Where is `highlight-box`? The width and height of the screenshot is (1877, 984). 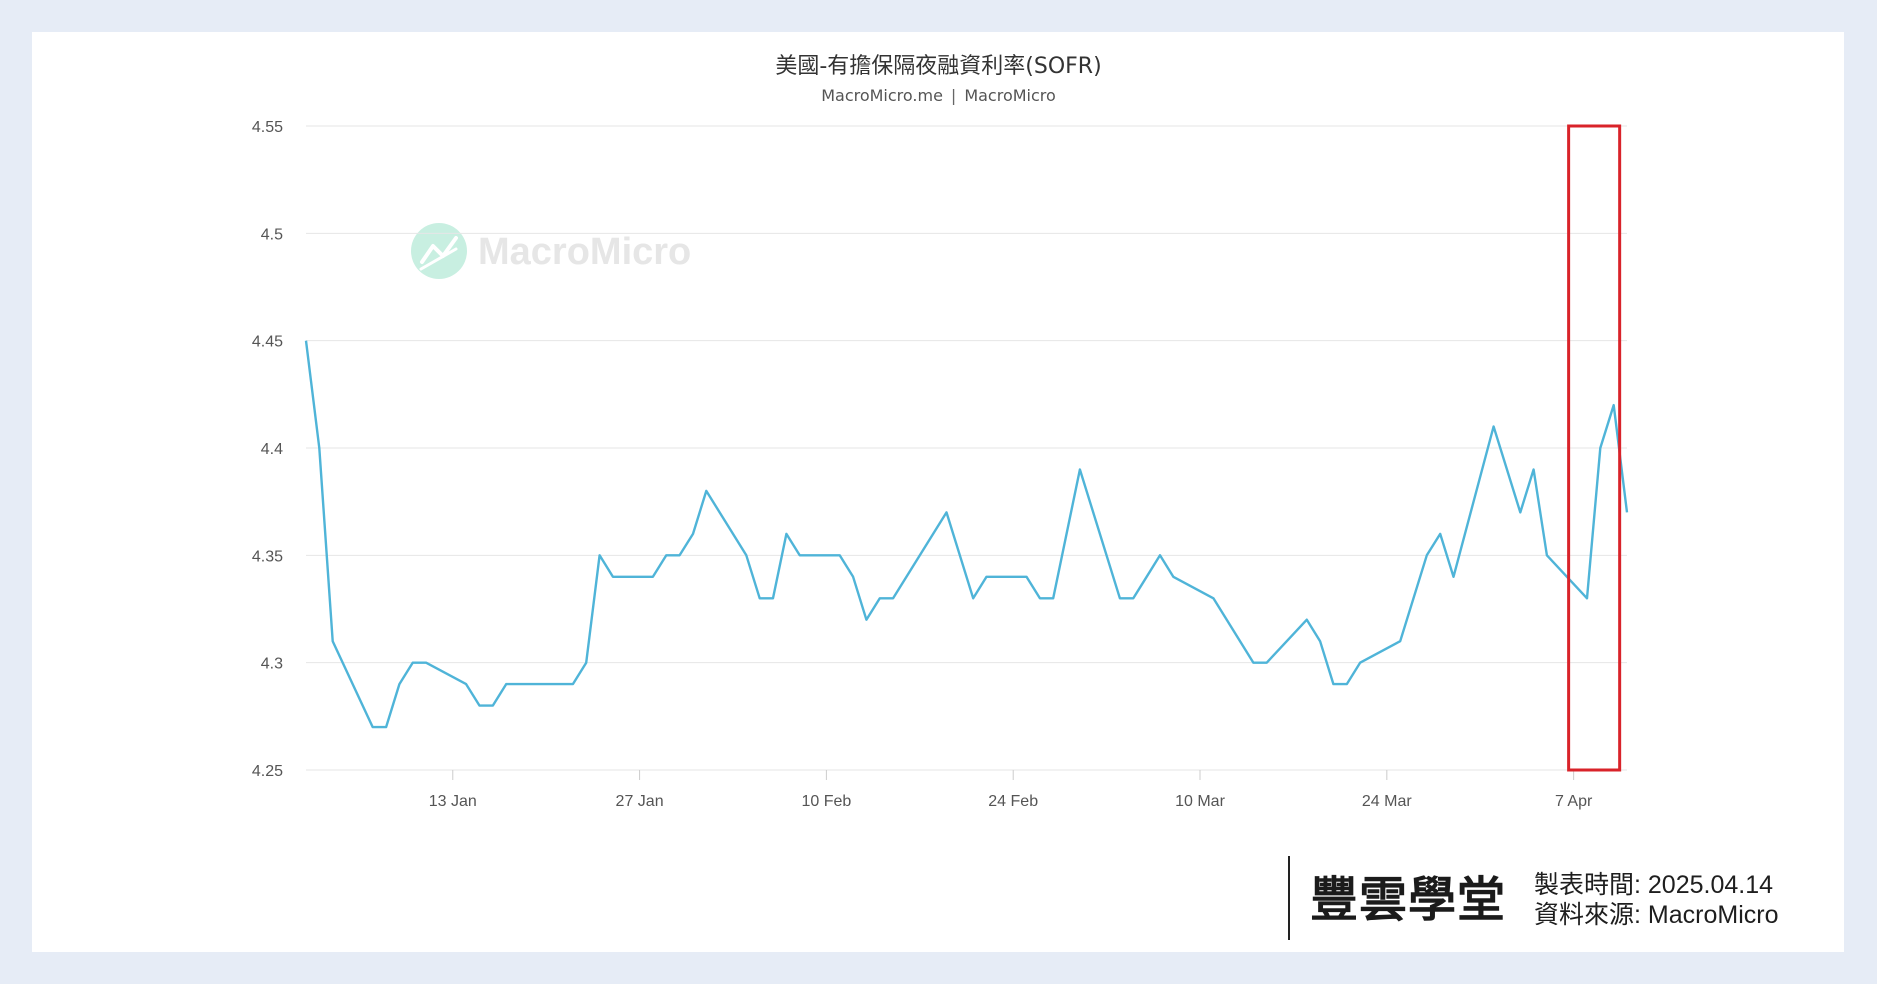
highlight-box is located at coordinates (1594, 448).